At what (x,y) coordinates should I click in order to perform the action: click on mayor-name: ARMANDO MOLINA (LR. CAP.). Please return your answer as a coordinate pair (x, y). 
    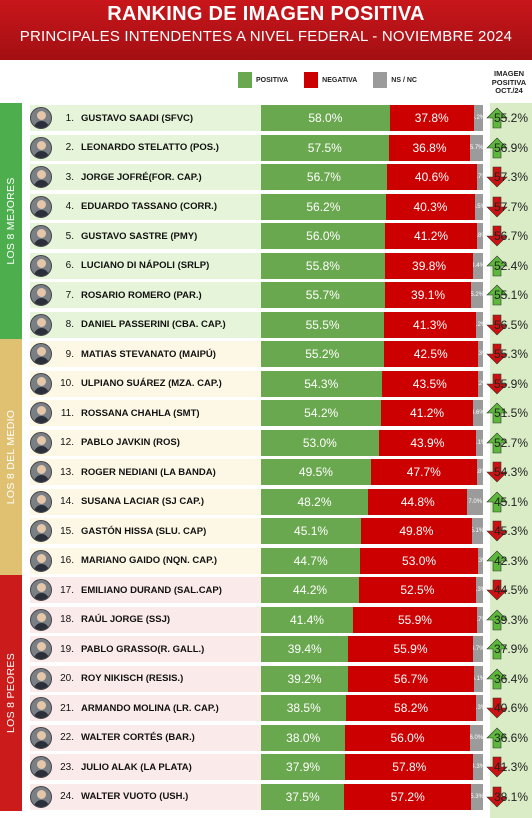
    Looking at the image, I should click on (150, 708).